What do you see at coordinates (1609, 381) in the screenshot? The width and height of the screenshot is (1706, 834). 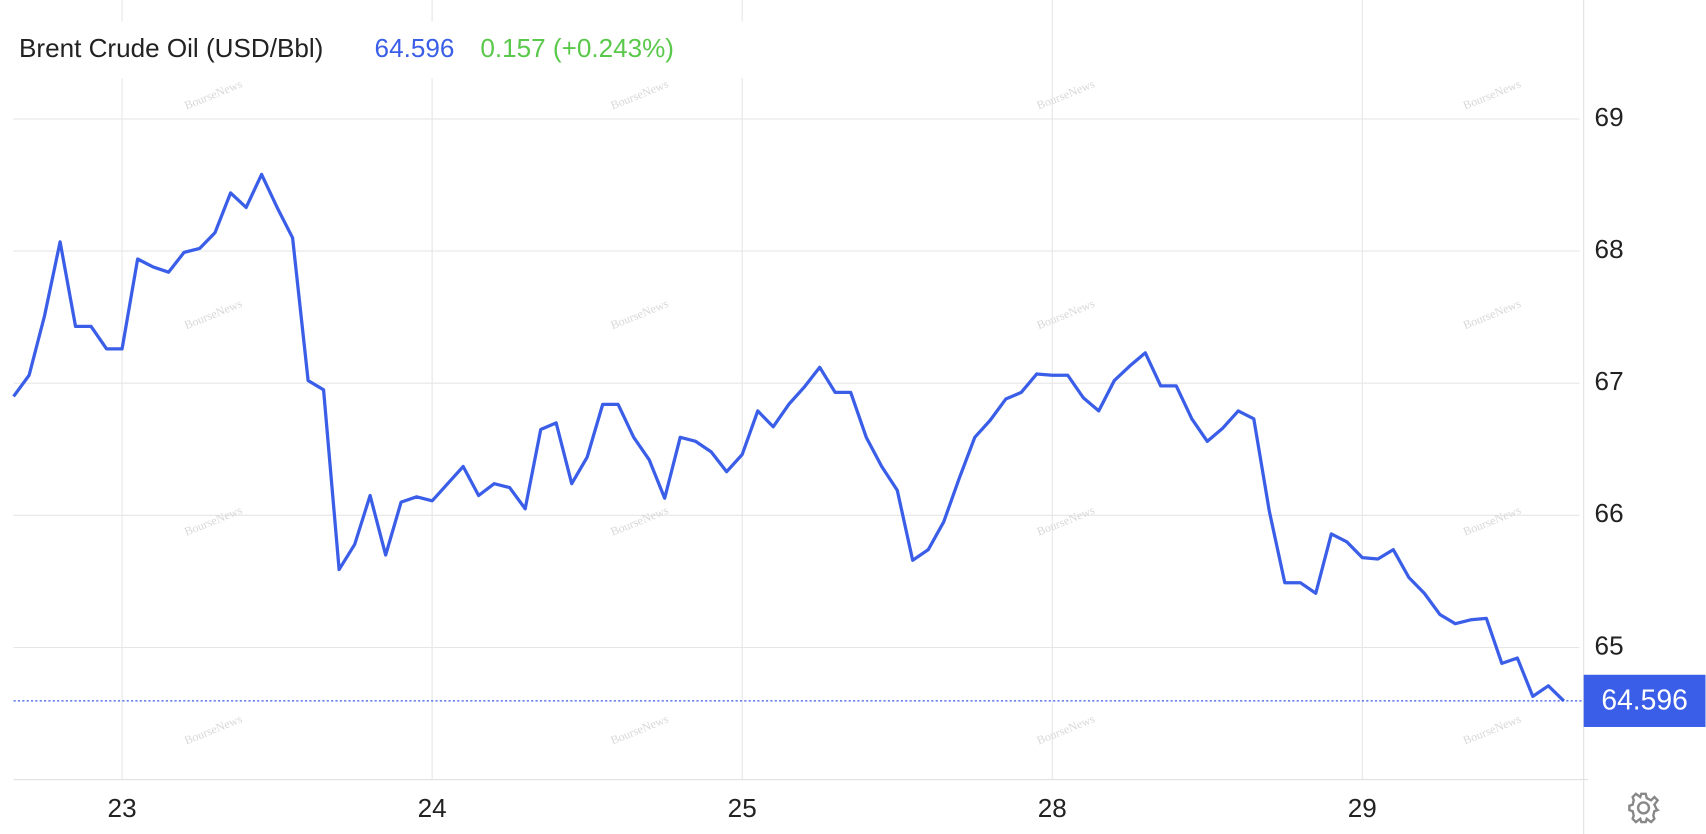 I see `y-tick-label: 67` at bounding box center [1609, 381].